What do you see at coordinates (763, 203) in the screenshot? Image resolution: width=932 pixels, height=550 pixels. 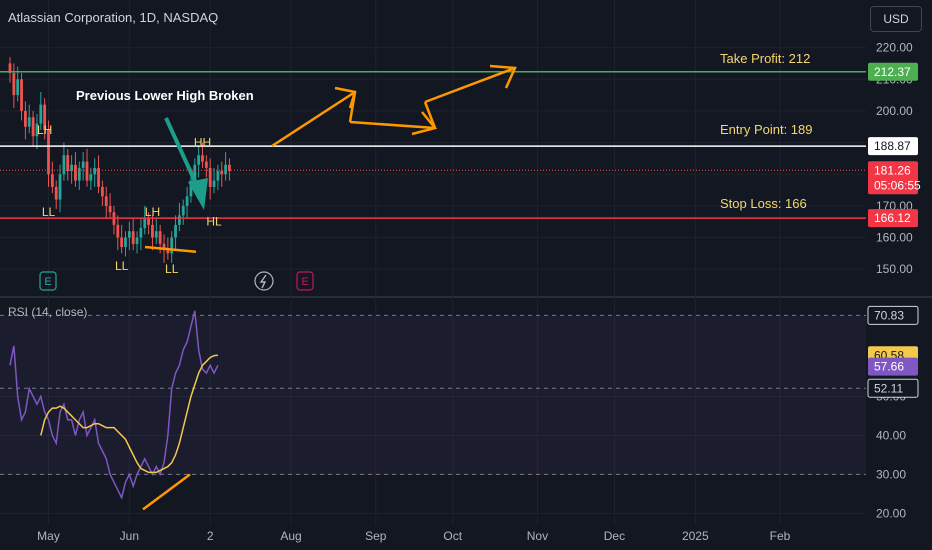 I see `stop-loss-label: Stop Loss: 166` at bounding box center [763, 203].